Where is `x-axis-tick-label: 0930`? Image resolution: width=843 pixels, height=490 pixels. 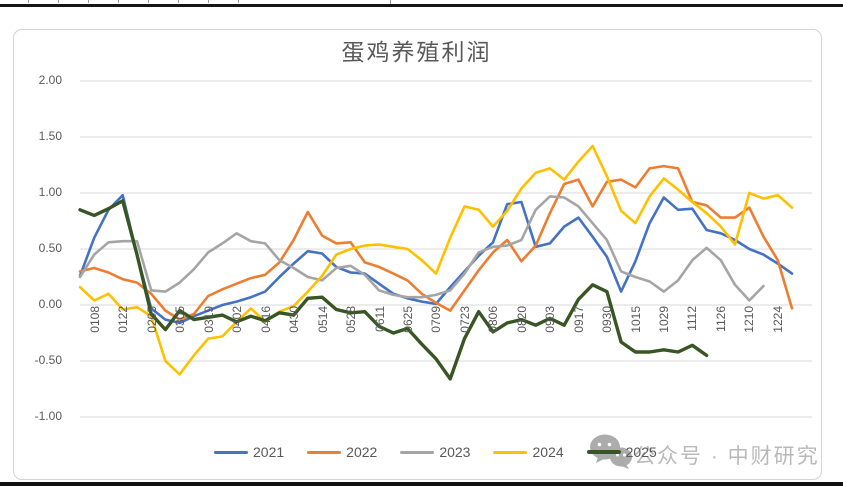
x-axis-tick-label: 0930 is located at coordinates (607, 319).